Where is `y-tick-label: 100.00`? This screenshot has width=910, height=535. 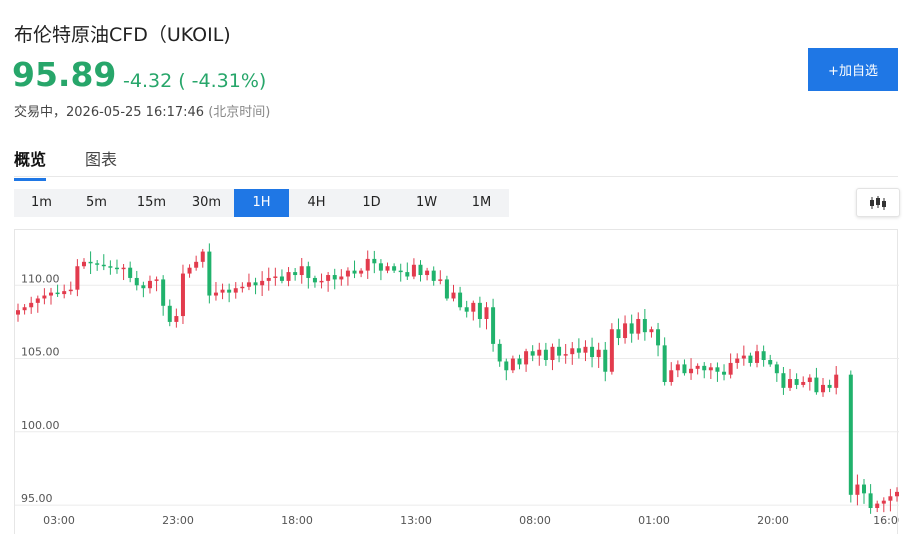 y-tick-label: 100.00 is located at coordinates (40, 425).